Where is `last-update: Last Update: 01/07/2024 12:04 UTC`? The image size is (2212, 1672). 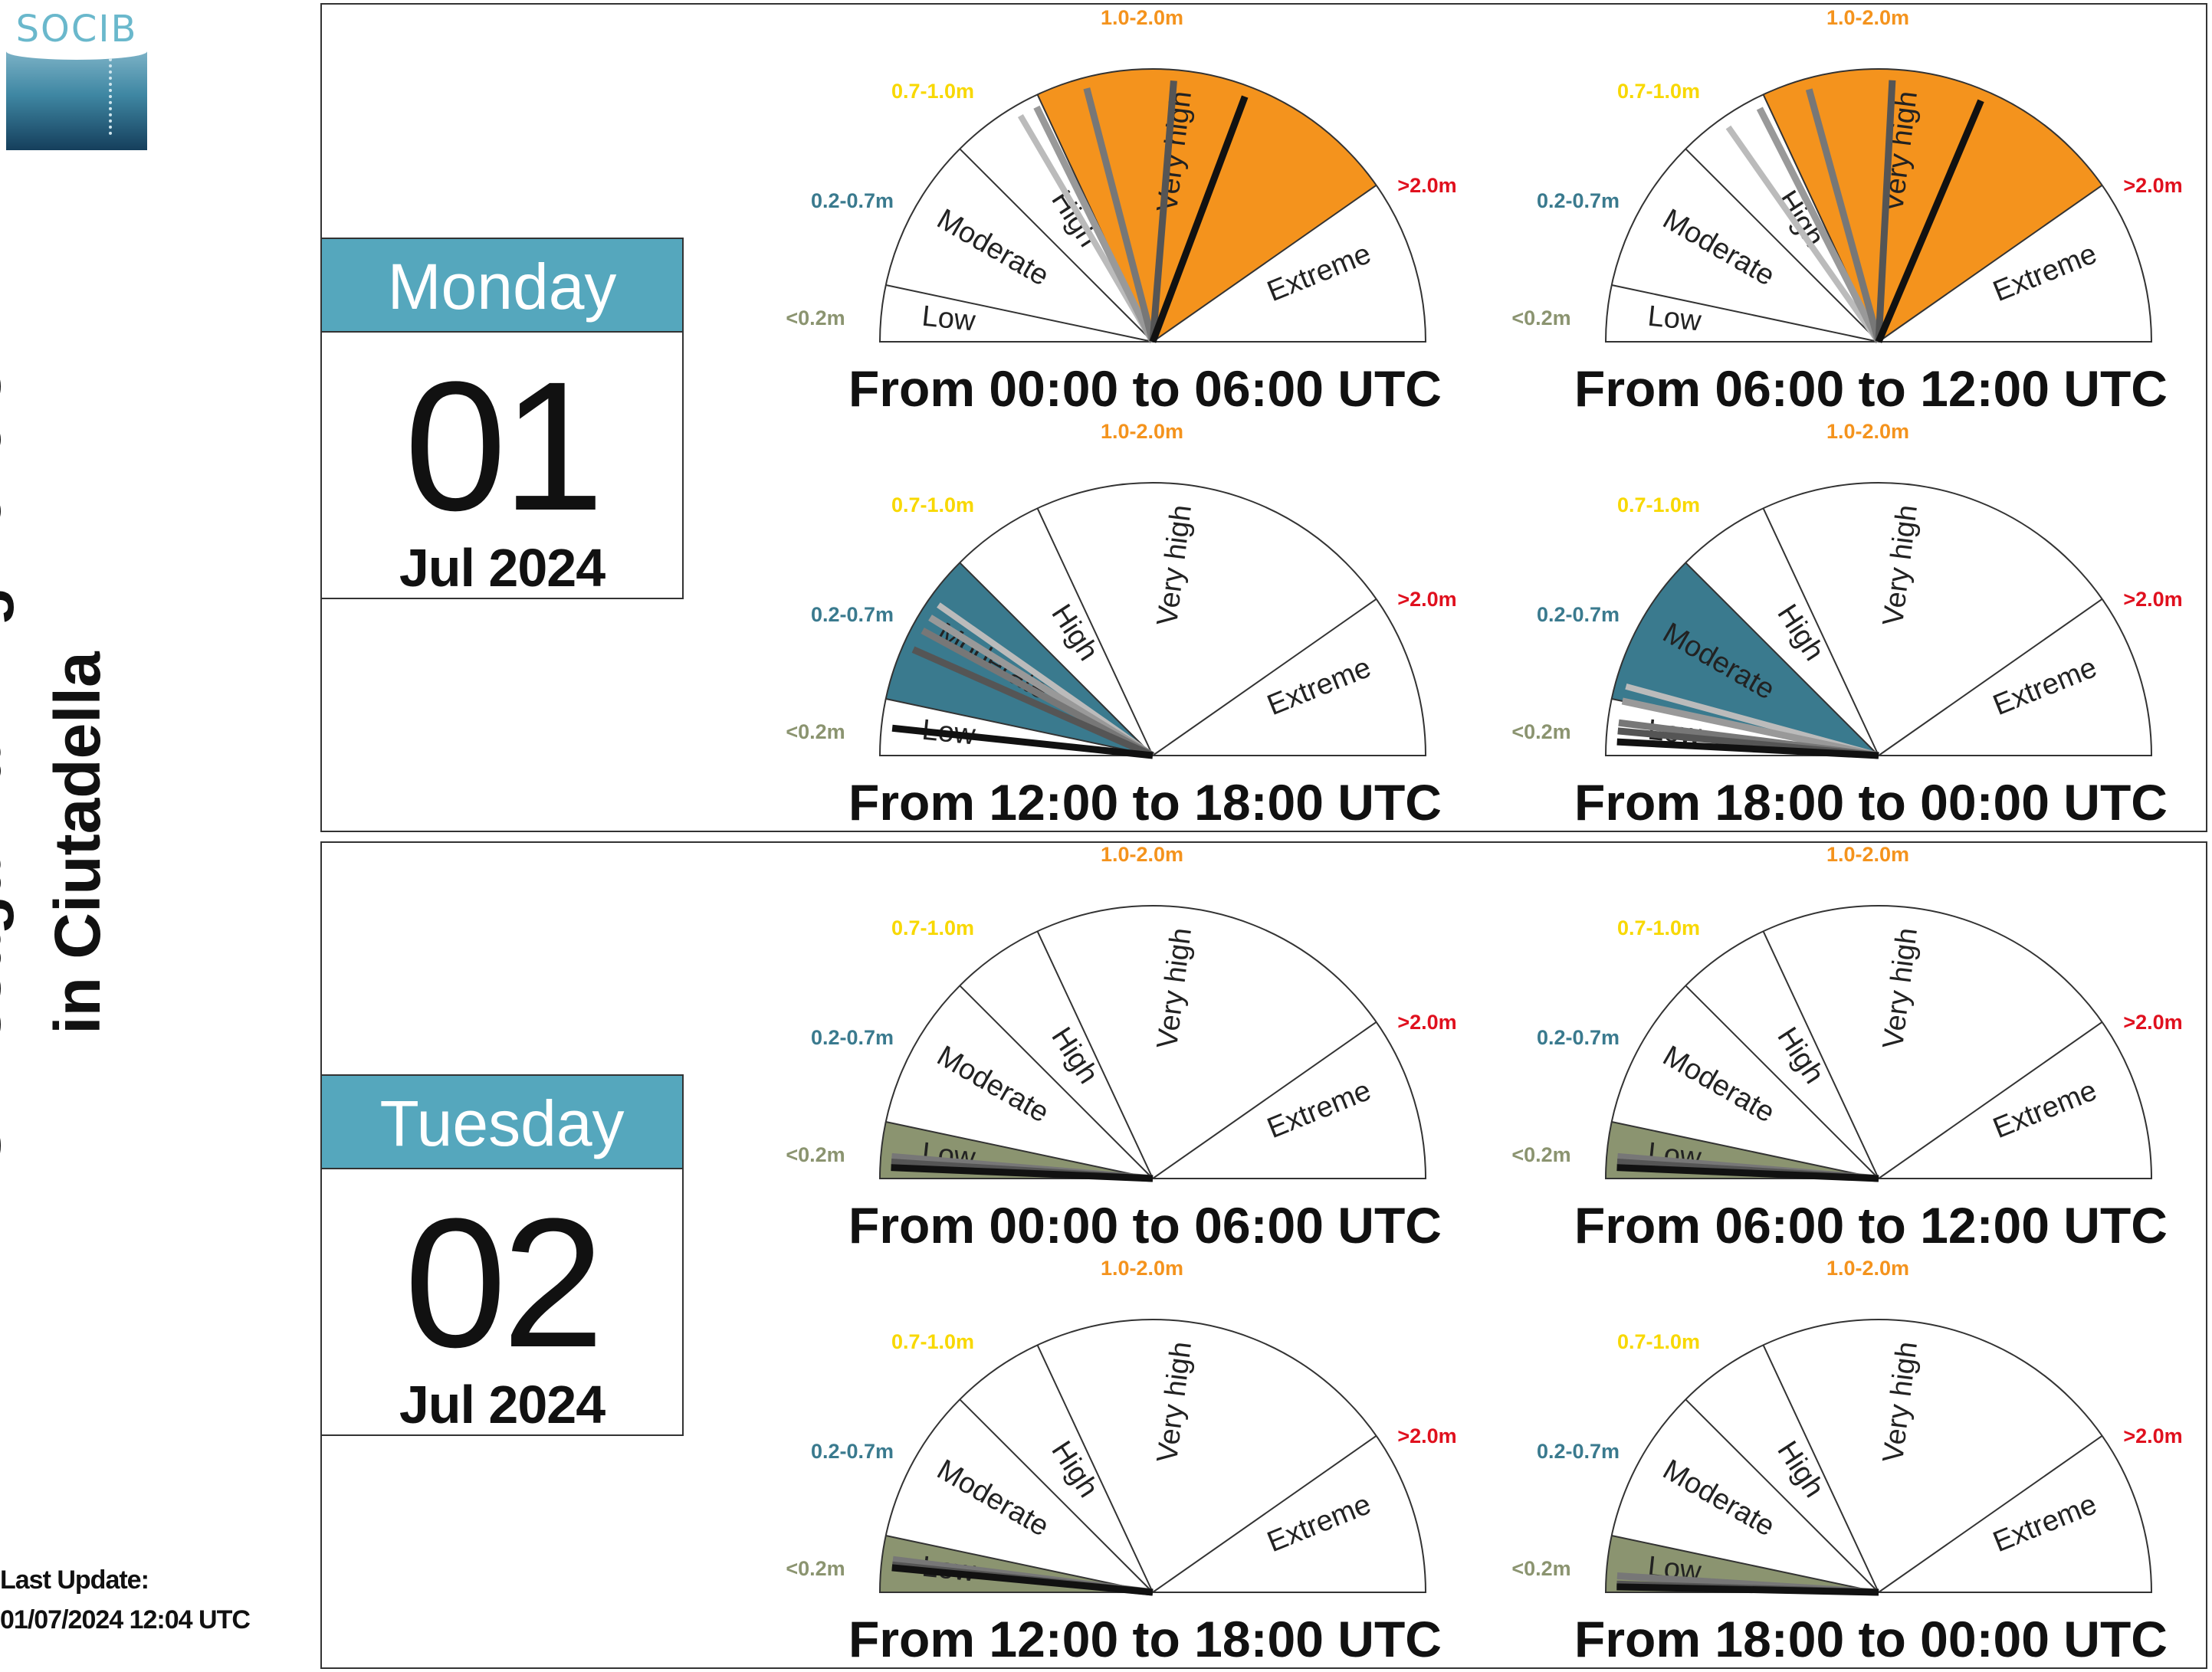
last-update: Last Update: 01/07/2024 12:04 UTC is located at coordinates (125, 1600).